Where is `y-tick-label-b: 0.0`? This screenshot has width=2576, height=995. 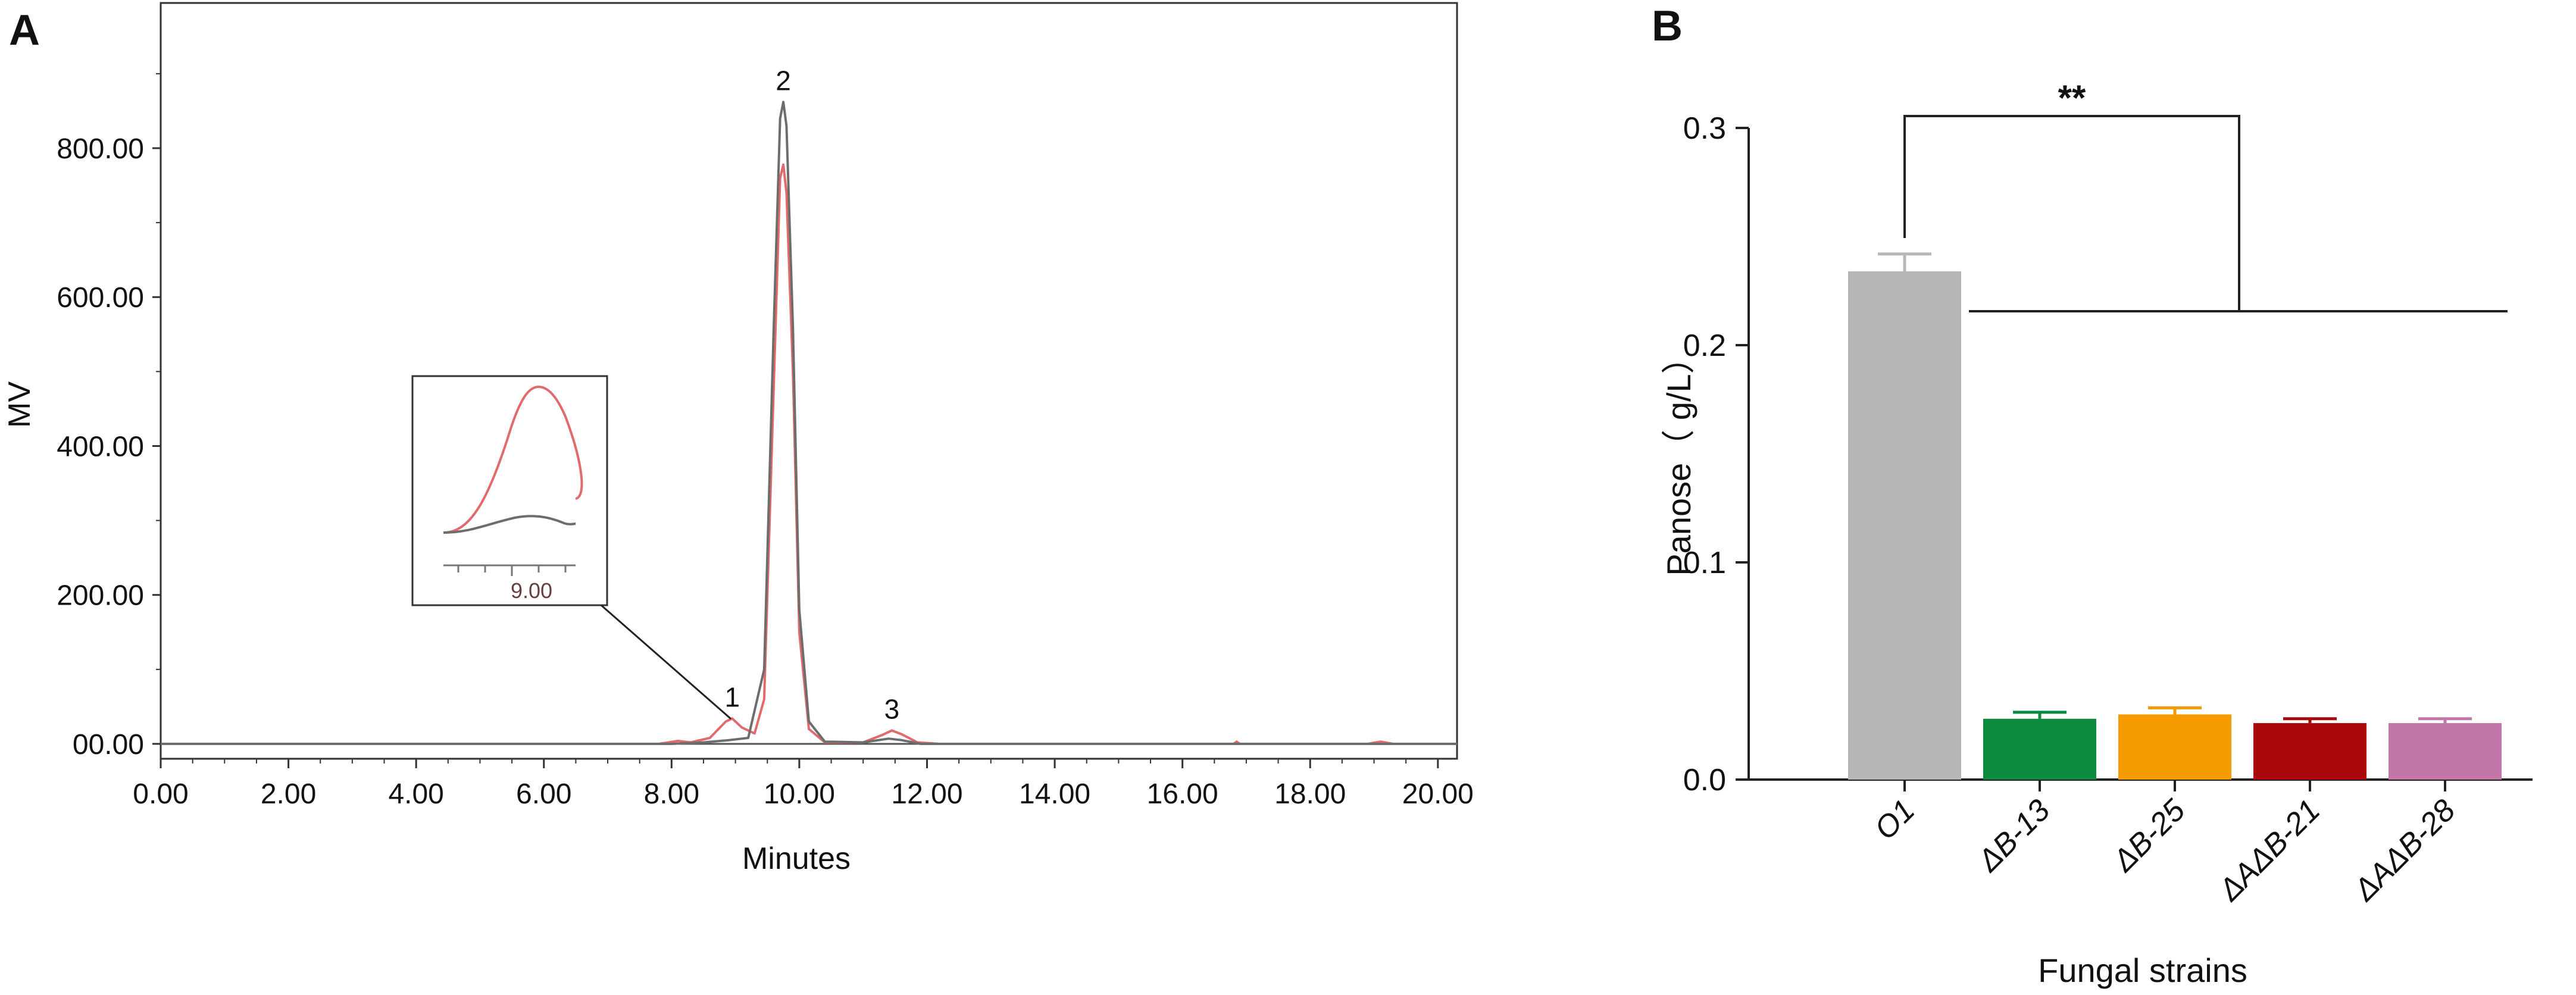 y-tick-label-b: 0.0 is located at coordinates (1704, 780).